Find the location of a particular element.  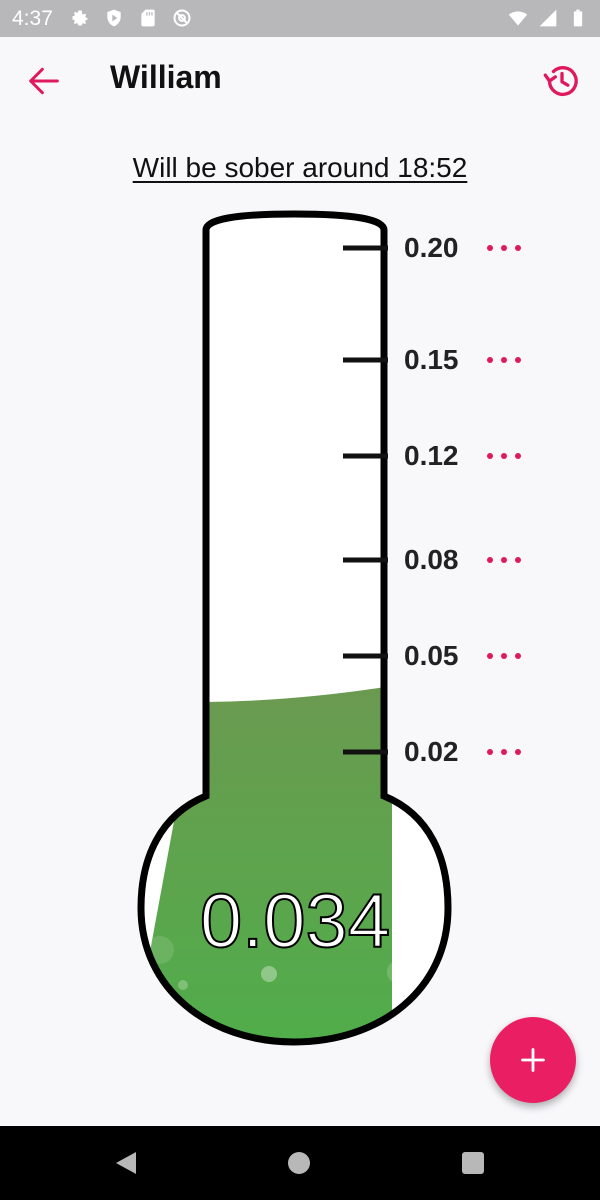

tick-label: 0.12 is located at coordinates (431, 455).